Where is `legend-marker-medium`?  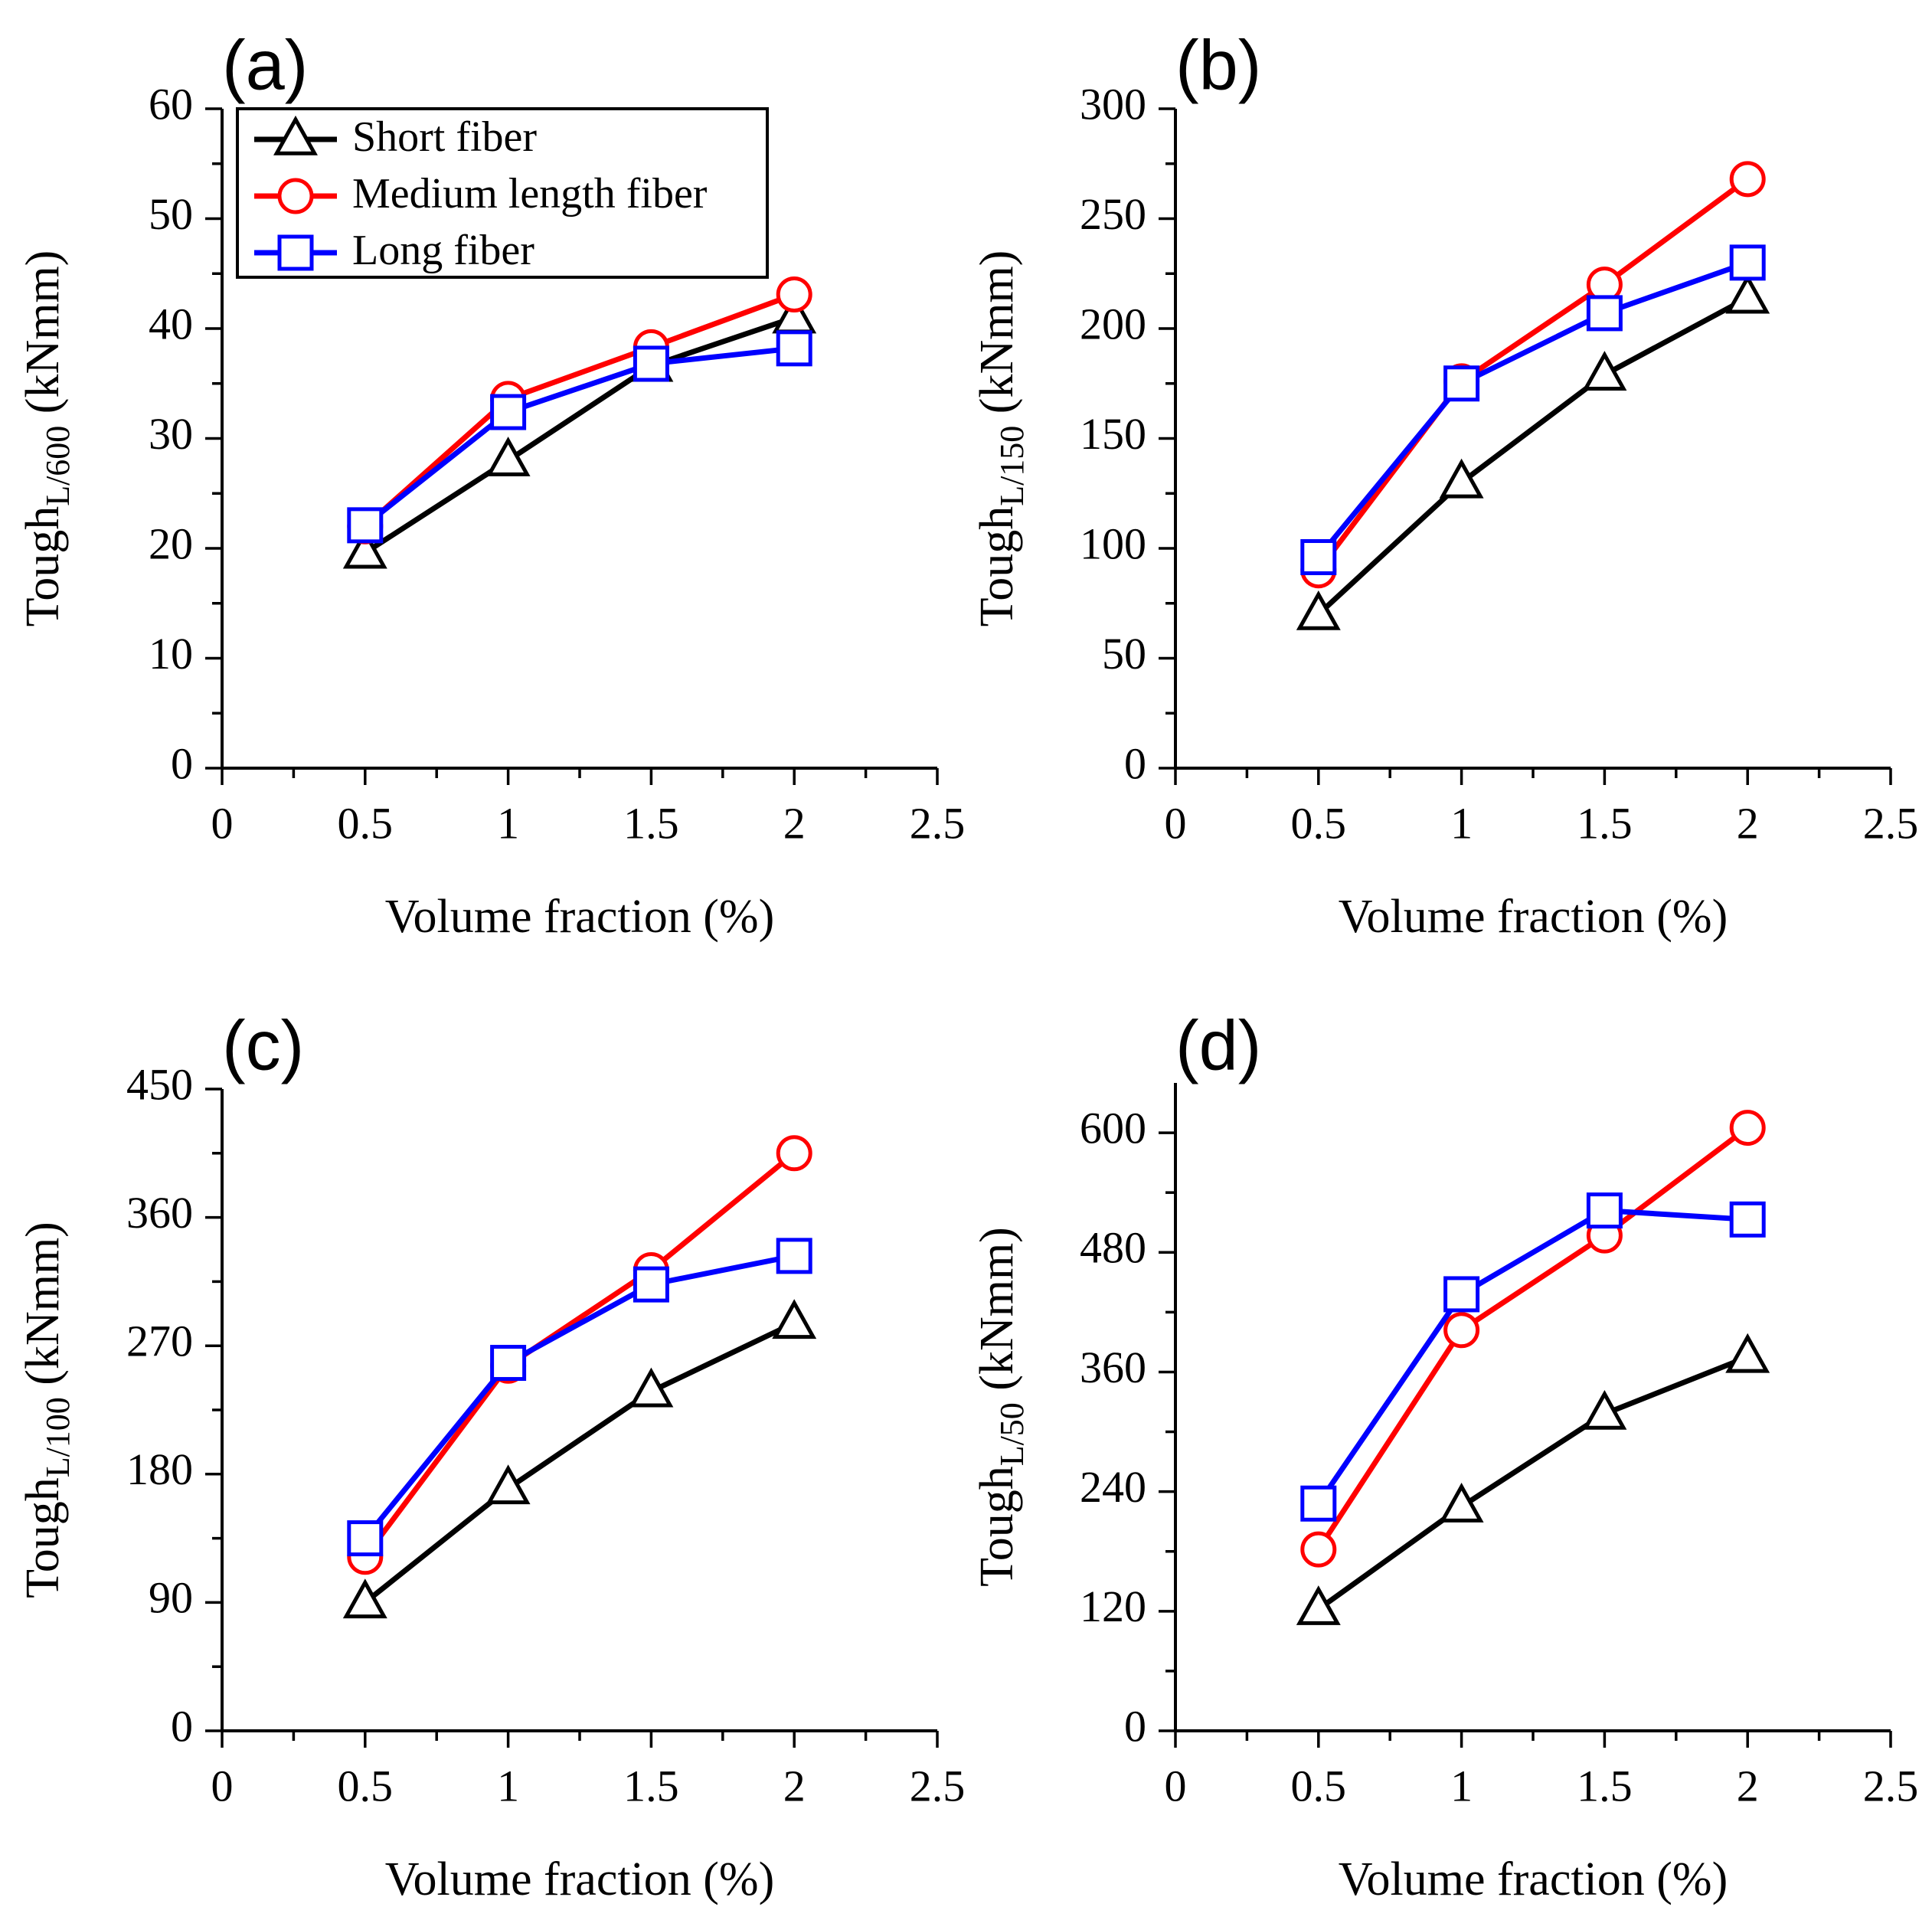
legend-marker-medium is located at coordinates (295, 196).